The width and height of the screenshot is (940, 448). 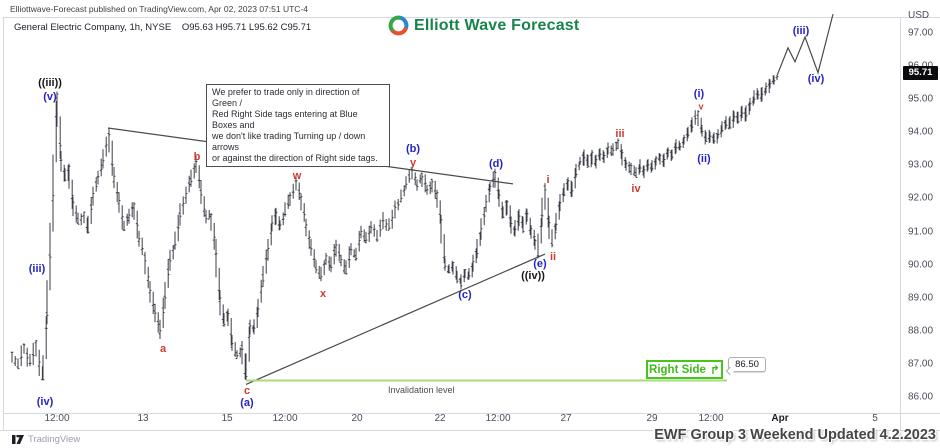 I want to click on invalidation-price-bubble: 86.50, so click(x=745, y=366).